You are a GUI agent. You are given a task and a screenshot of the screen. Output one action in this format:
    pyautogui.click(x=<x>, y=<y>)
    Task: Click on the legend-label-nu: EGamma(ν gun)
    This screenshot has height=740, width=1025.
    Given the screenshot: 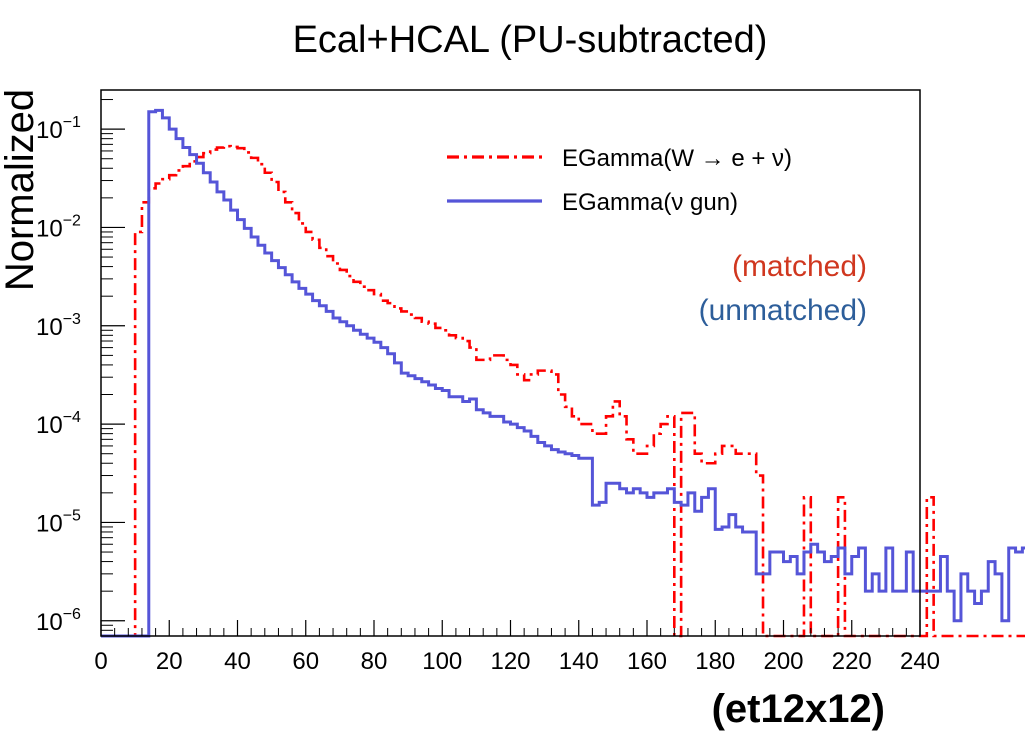 What is the action you would take?
    pyautogui.click(x=650, y=202)
    